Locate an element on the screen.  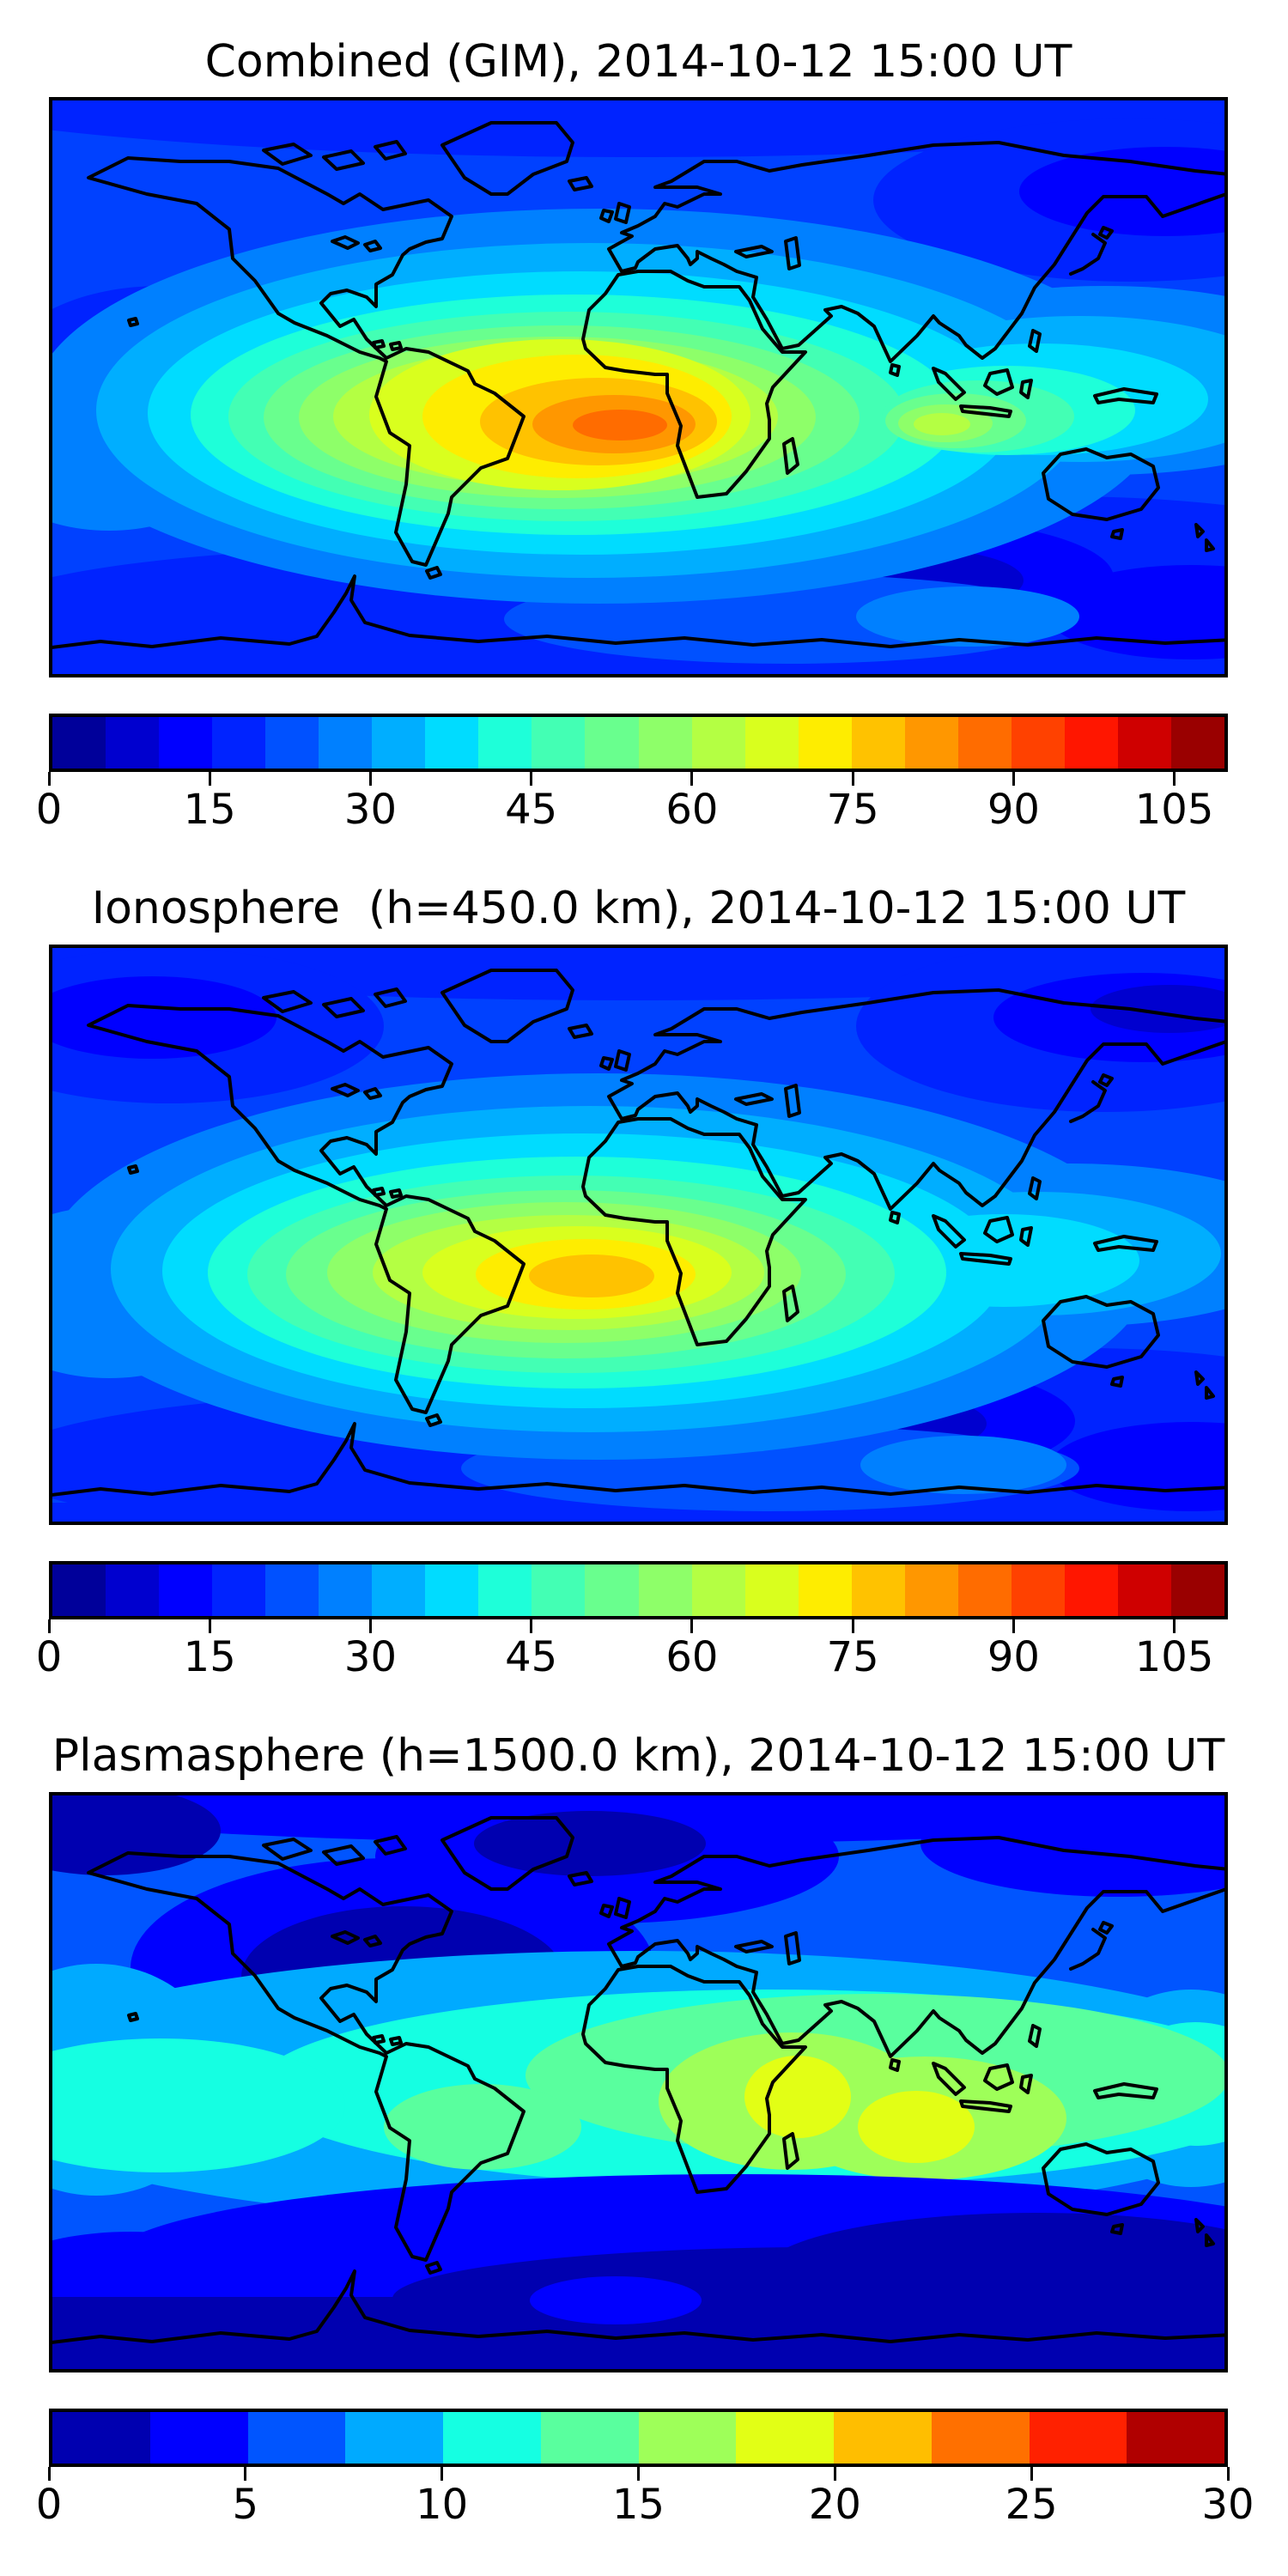
colorbar-plasmasphere: 0 5 10 15 20 25 30 is located at coordinates (645, 2469).